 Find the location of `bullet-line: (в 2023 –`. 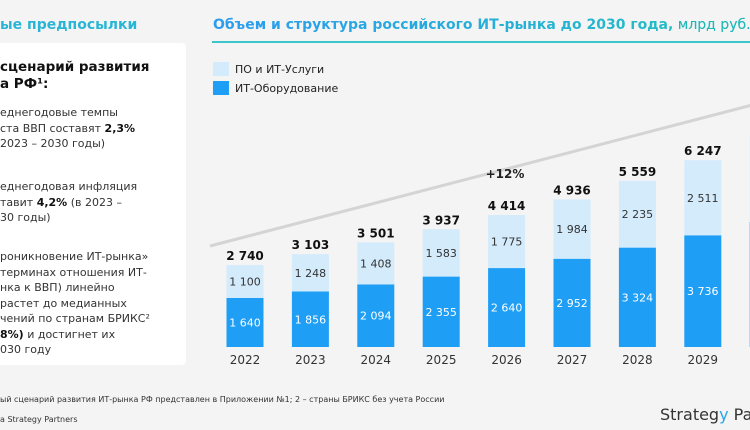

bullet-line: (в 2023 – is located at coordinates (94, 202).